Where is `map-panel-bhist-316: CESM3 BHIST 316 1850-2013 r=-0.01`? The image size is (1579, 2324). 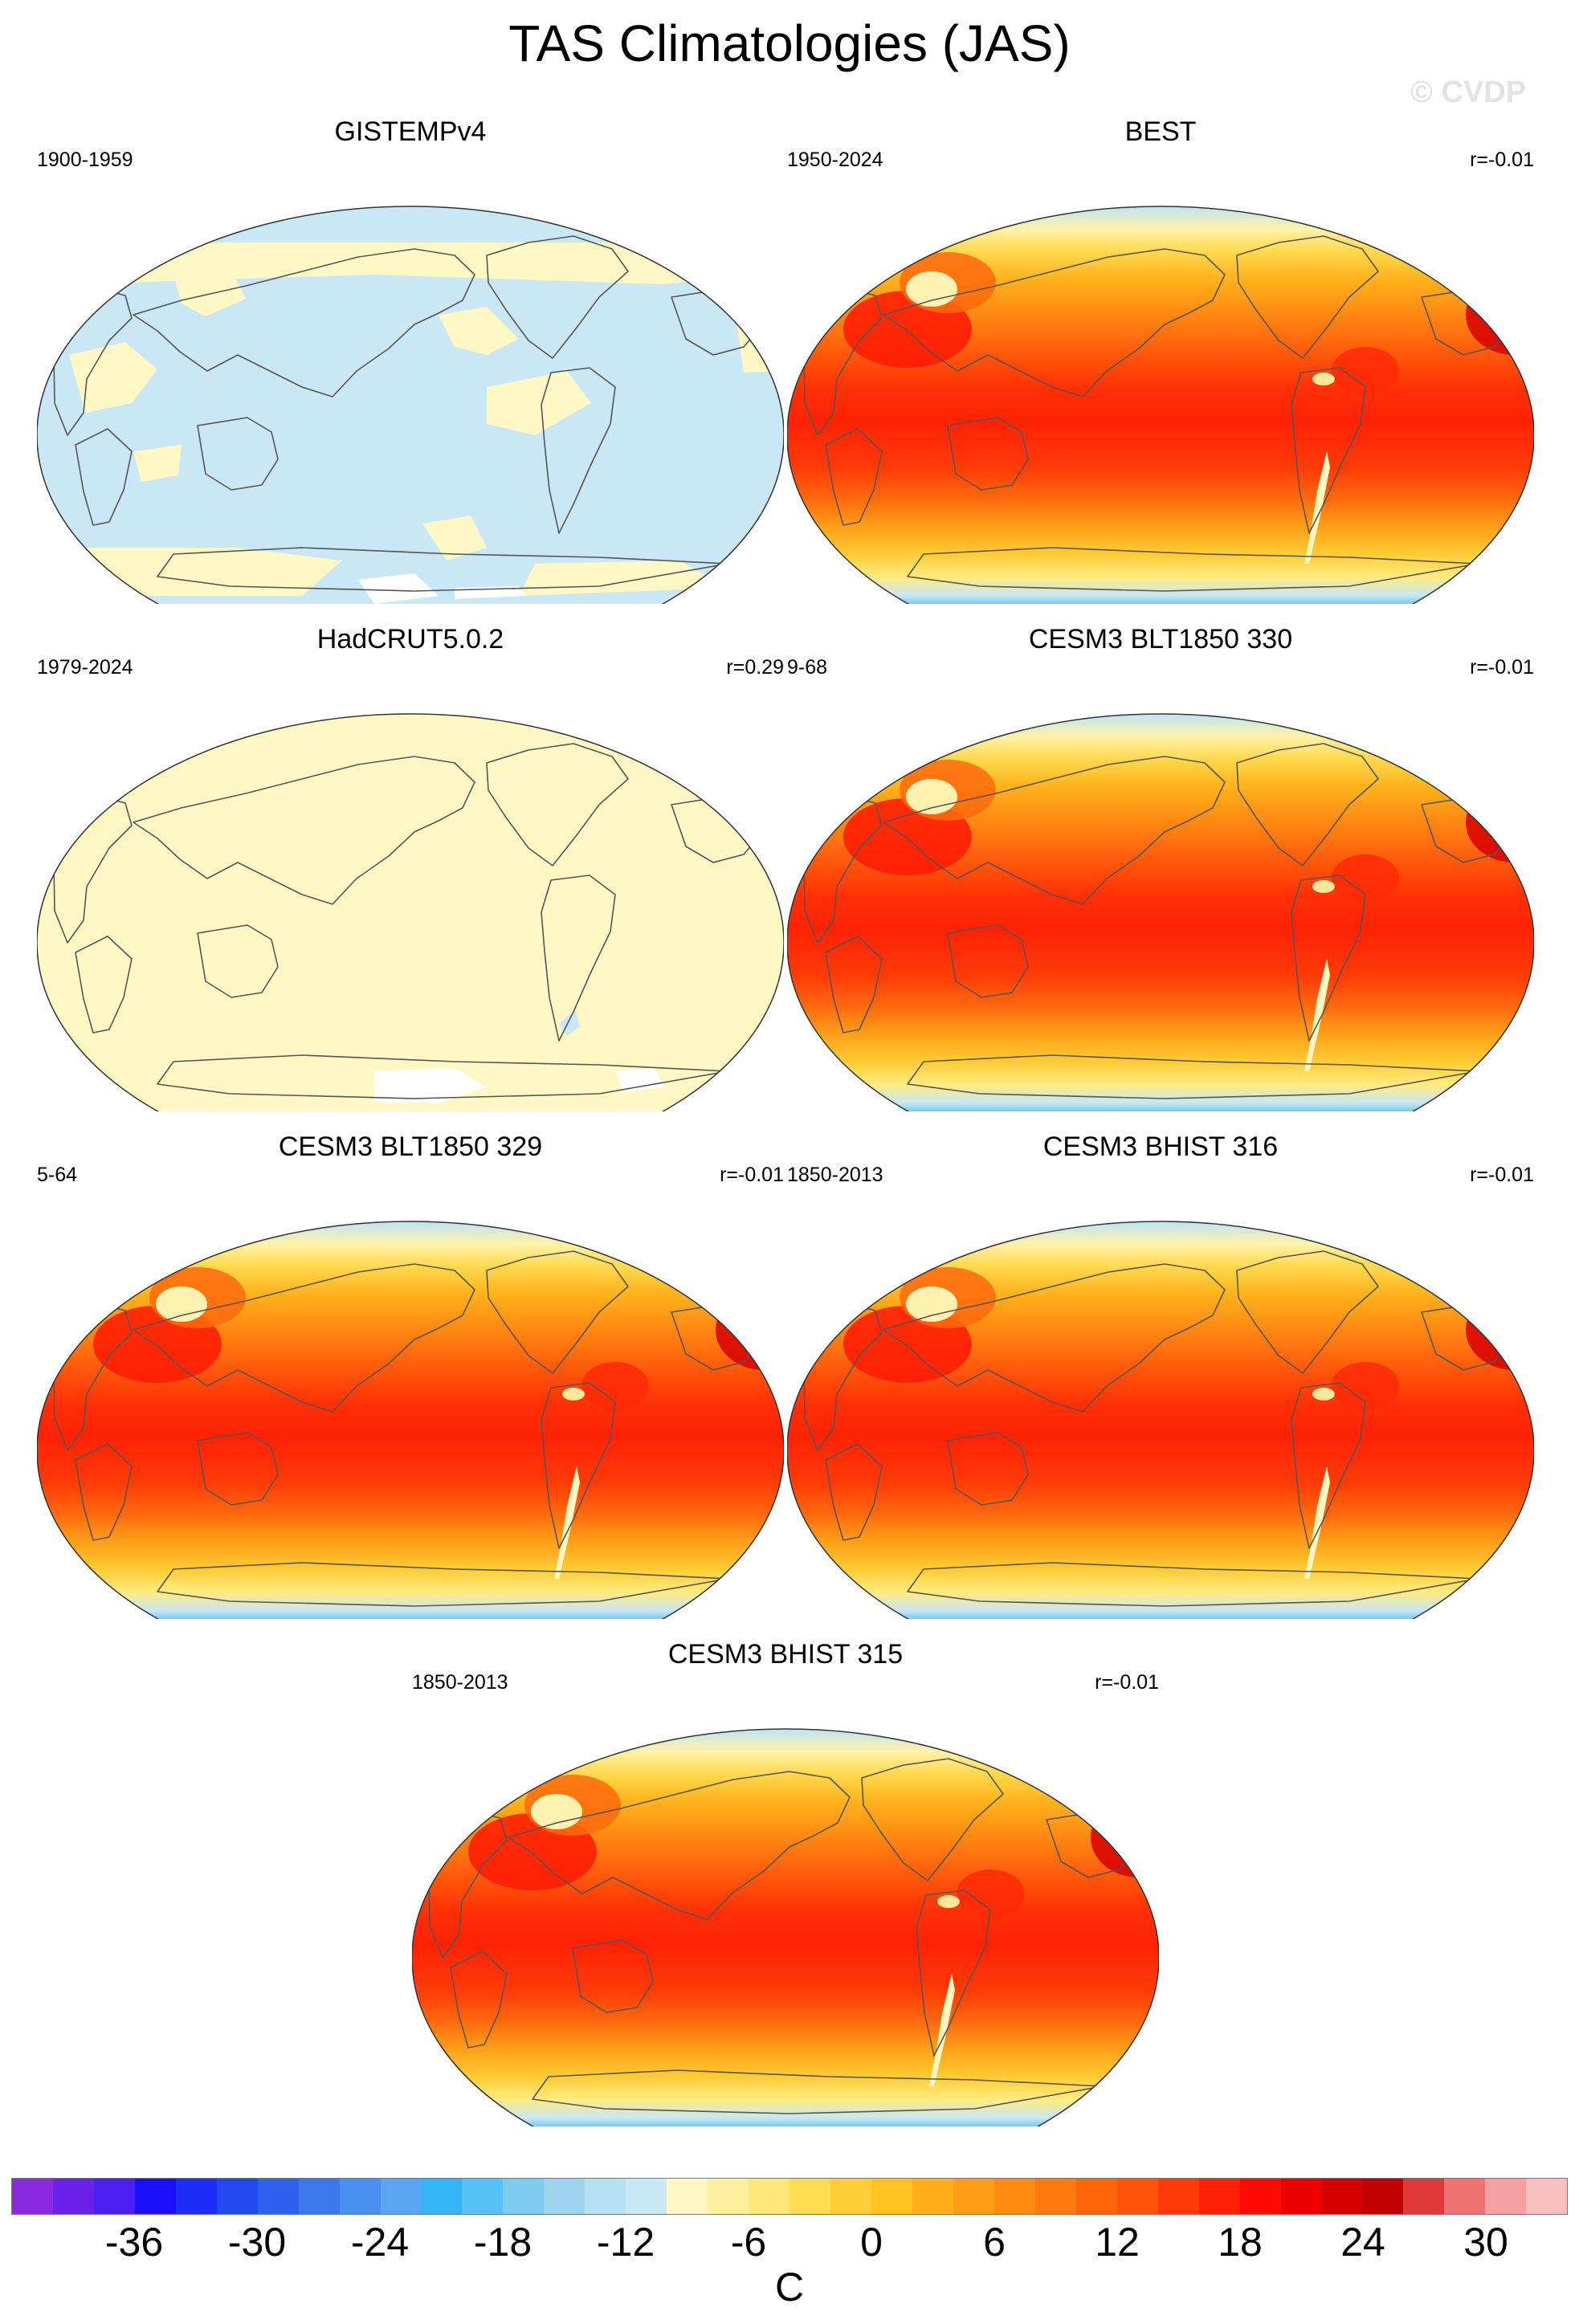
map-panel-bhist-316: CESM3 BHIST 316 1850-2013 r=-0.01 is located at coordinates (1160, 1374).